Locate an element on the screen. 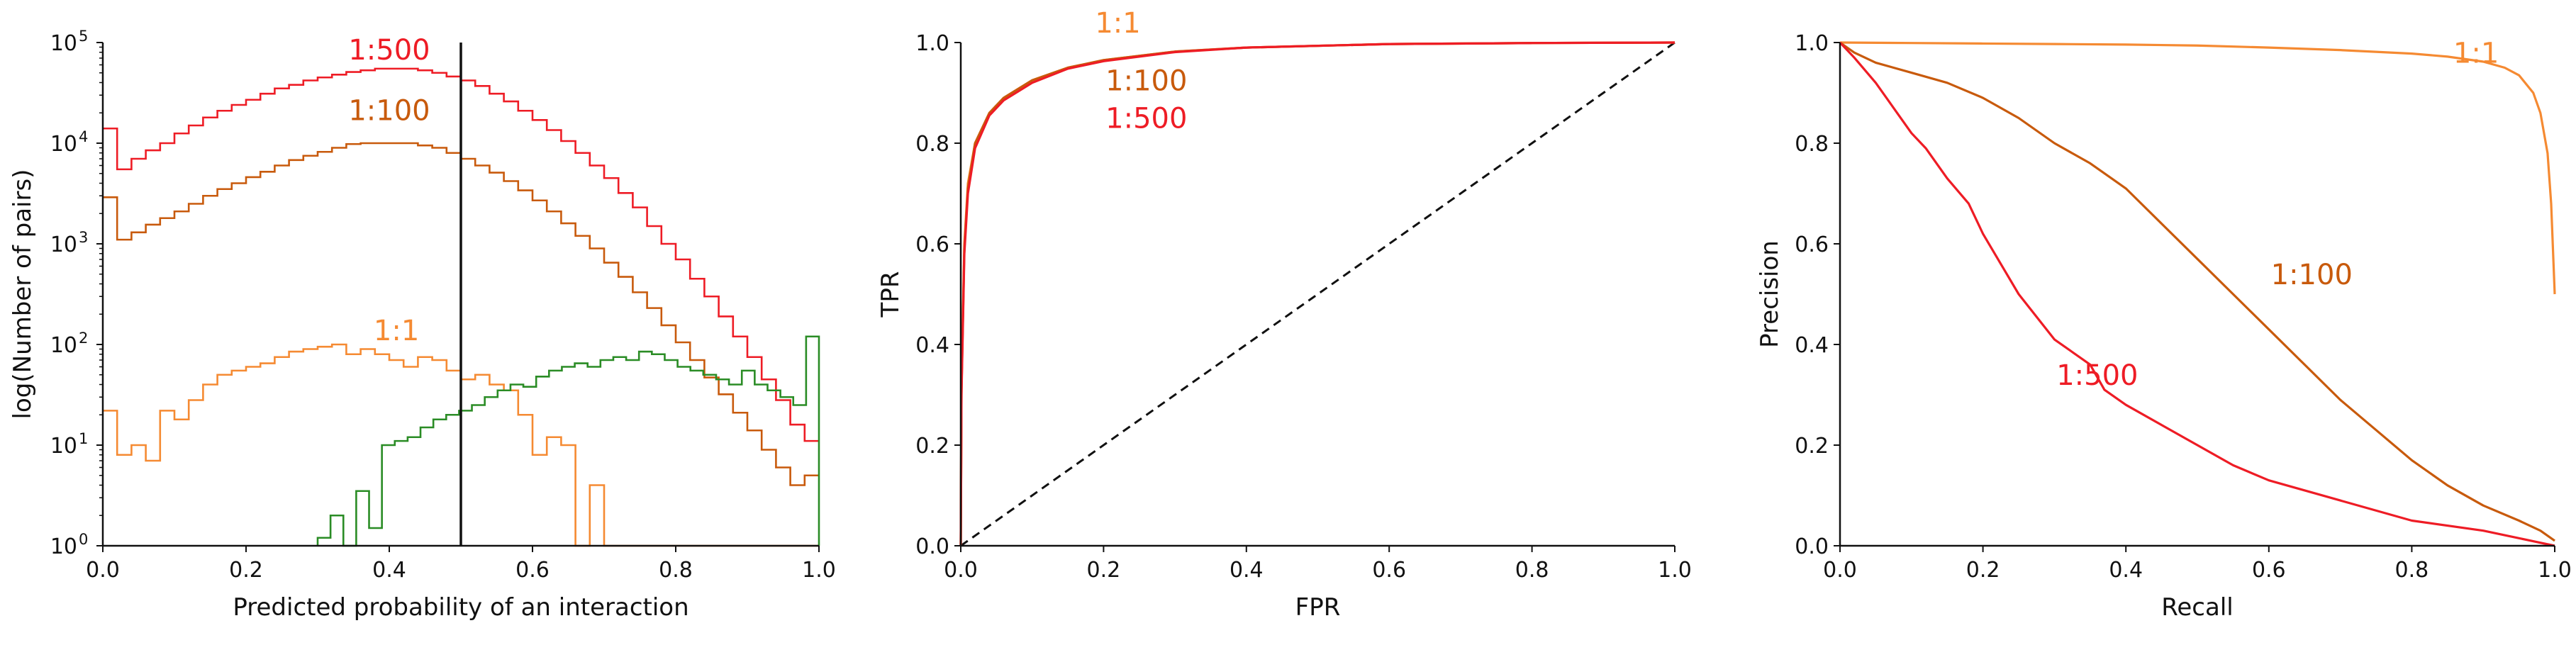 Image resolution: width=2576 pixels, height=645 pixels. y-tick-exponent: 5 is located at coordinates (83, 36).